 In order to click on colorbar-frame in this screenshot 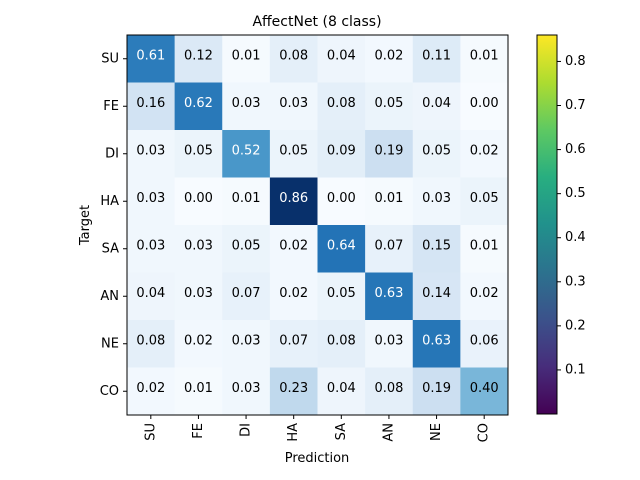, I will do `click(547, 224)`.